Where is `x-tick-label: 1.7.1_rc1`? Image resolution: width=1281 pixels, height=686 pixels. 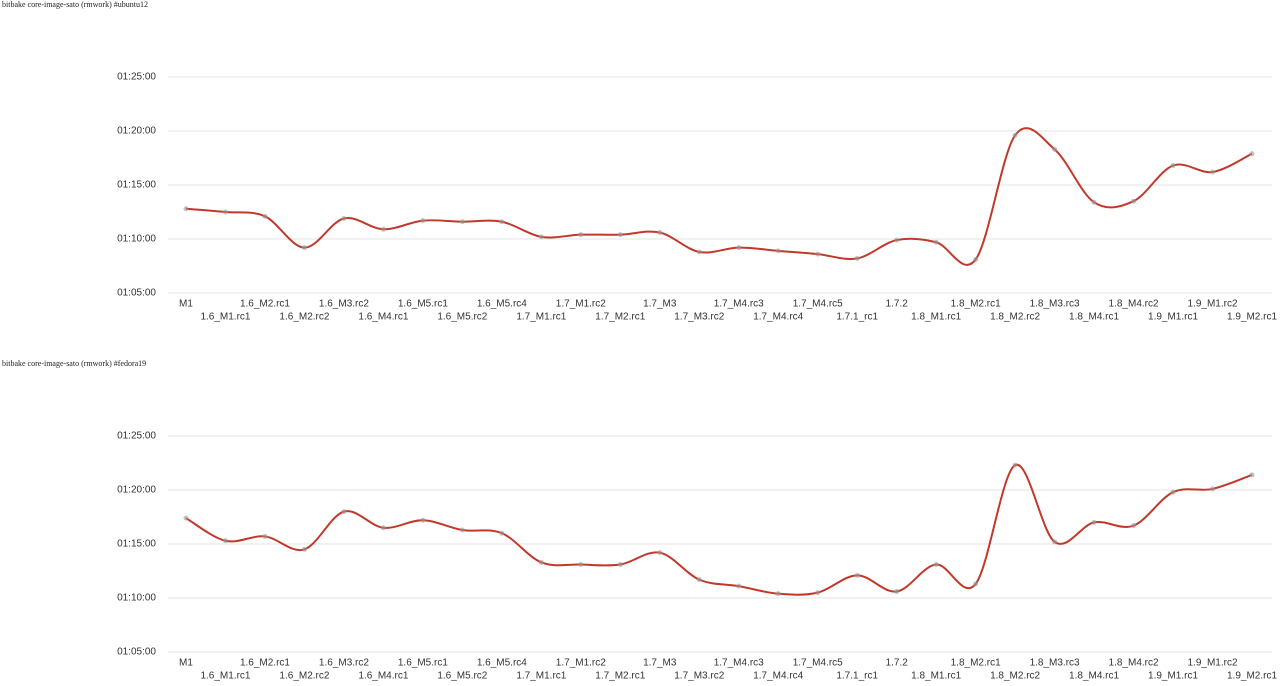
x-tick-label: 1.7.1_rc1 is located at coordinates (857, 676).